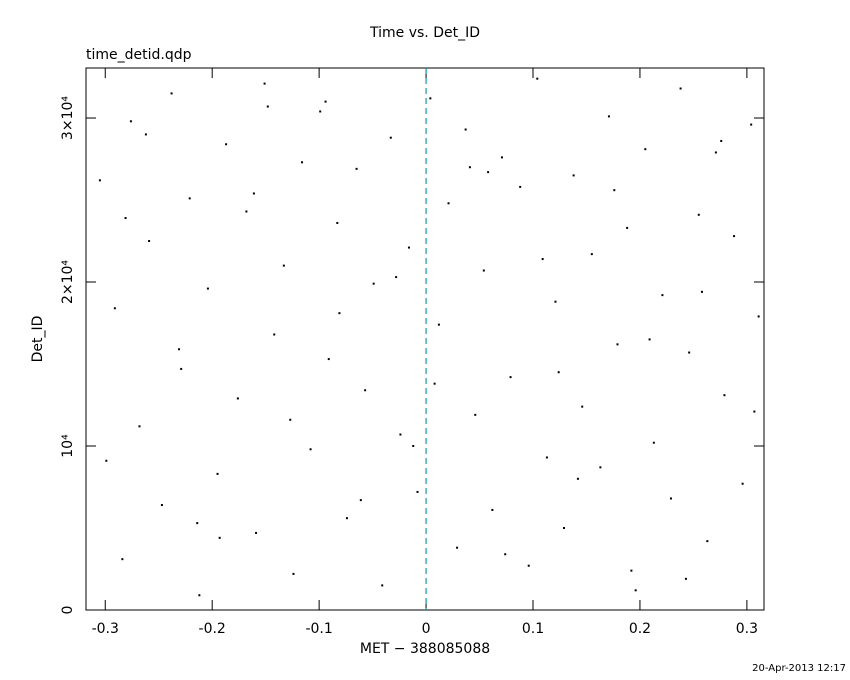 Image resolution: width=850 pixels, height=680 pixels. What do you see at coordinates (425, 649) in the screenshot?
I see `x-axis-label: MET − 388085088` at bounding box center [425, 649].